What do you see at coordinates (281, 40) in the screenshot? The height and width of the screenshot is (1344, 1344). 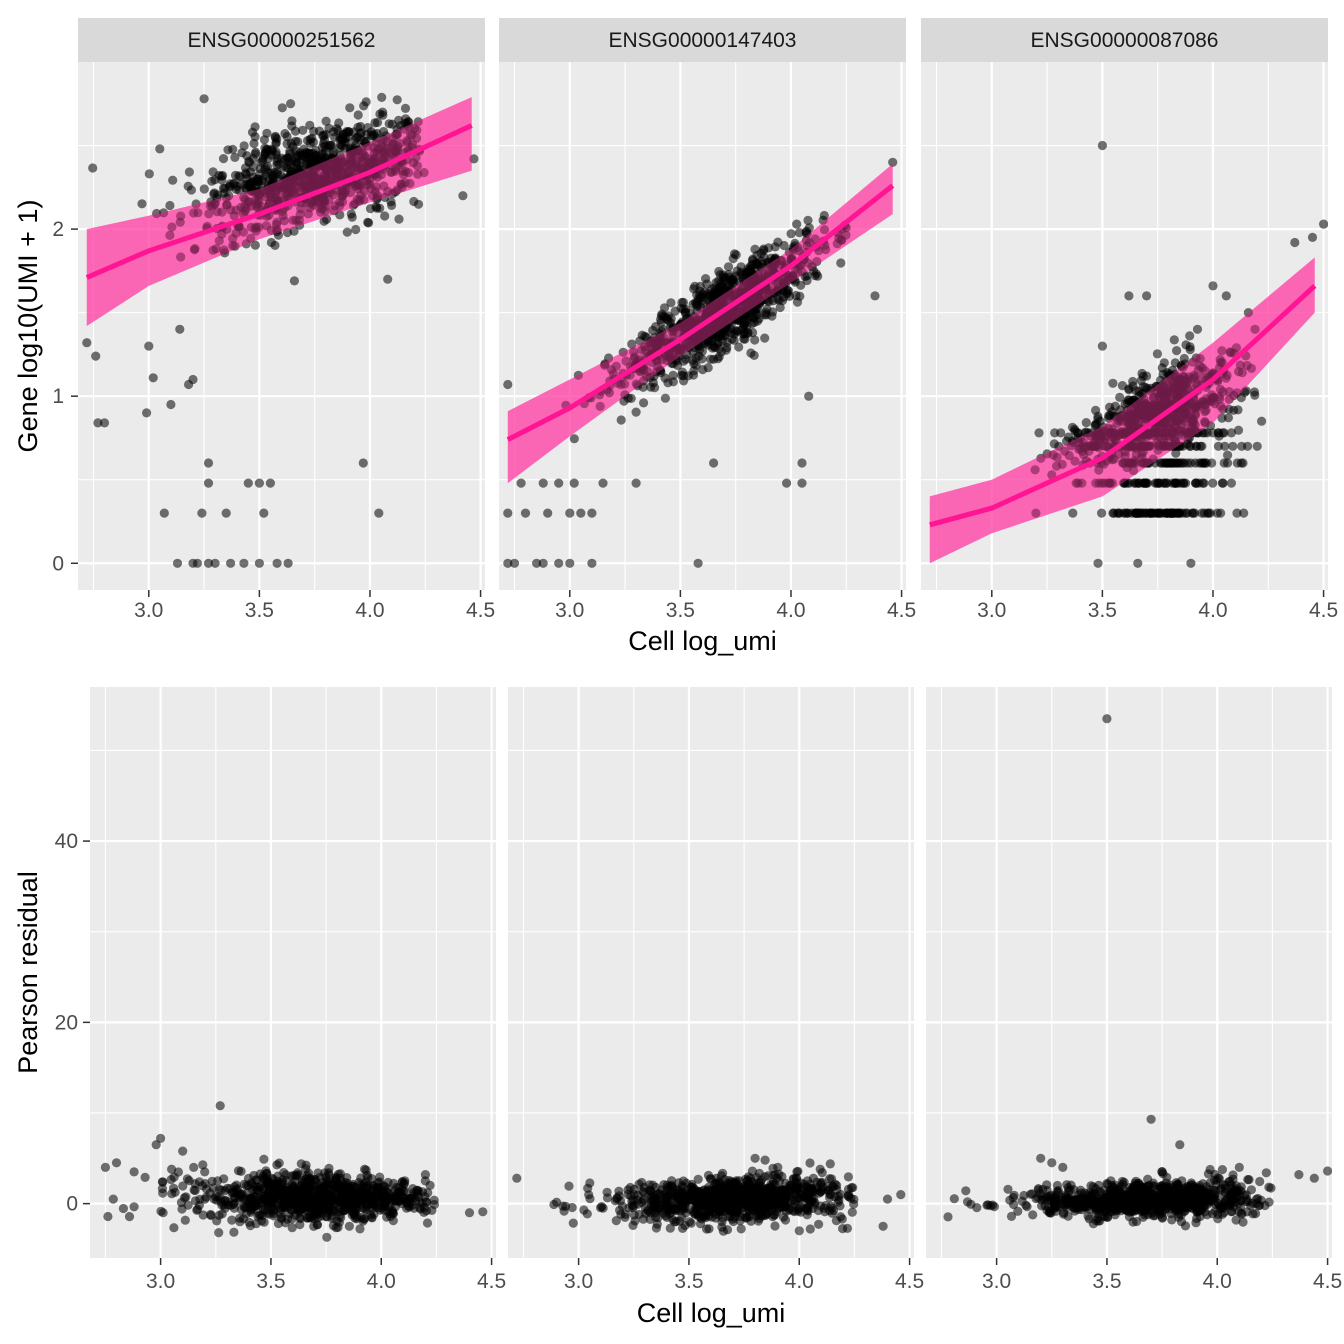 I see `strip-background` at bounding box center [281, 40].